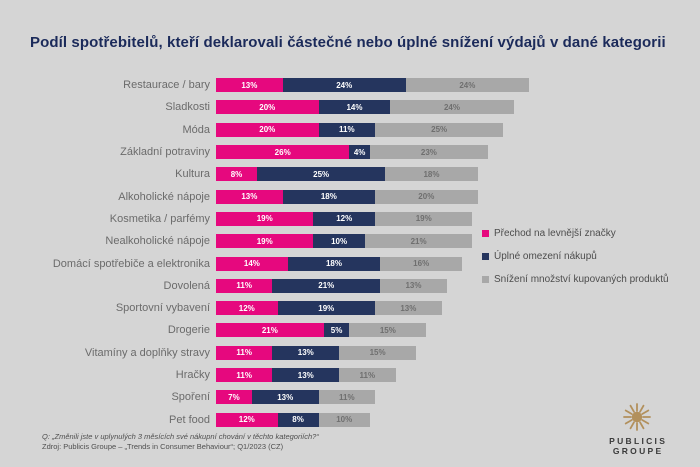 The height and width of the screenshot is (467, 700). Describe the element at coordinates (359, 152) in the screenshot. I see `value-label: 4%` at that location.